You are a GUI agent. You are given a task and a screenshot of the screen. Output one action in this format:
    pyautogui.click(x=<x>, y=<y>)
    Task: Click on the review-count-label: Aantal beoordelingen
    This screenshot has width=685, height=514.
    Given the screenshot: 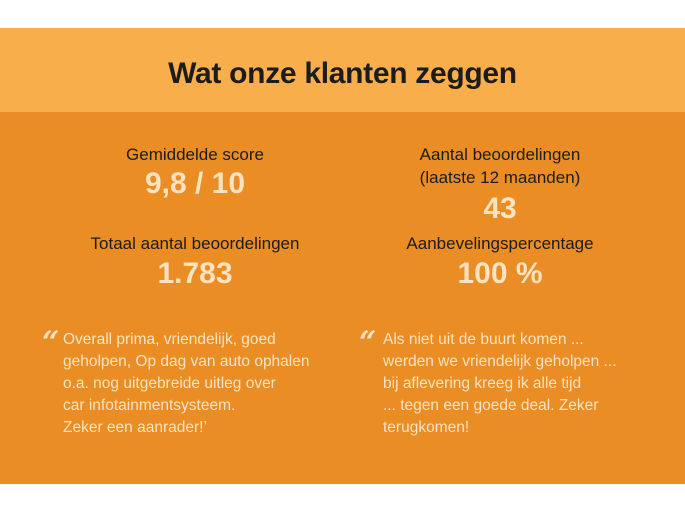 What is the action you would take?
    pyautogui.click(x=500, y=154)
    